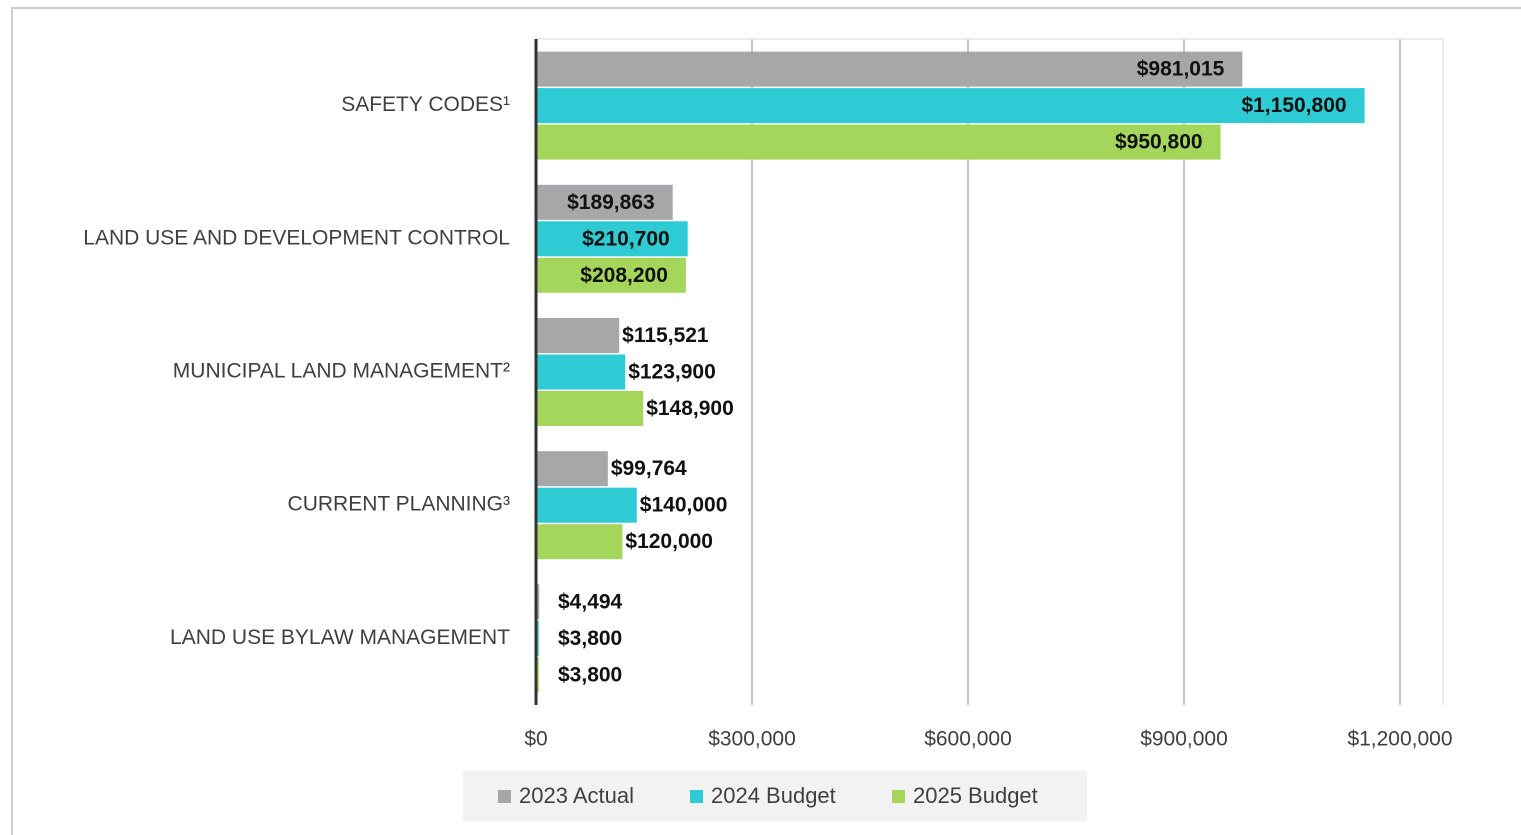 The image size is (1521, 835). I want to click on value-label: $148,900, so click(690, 408).